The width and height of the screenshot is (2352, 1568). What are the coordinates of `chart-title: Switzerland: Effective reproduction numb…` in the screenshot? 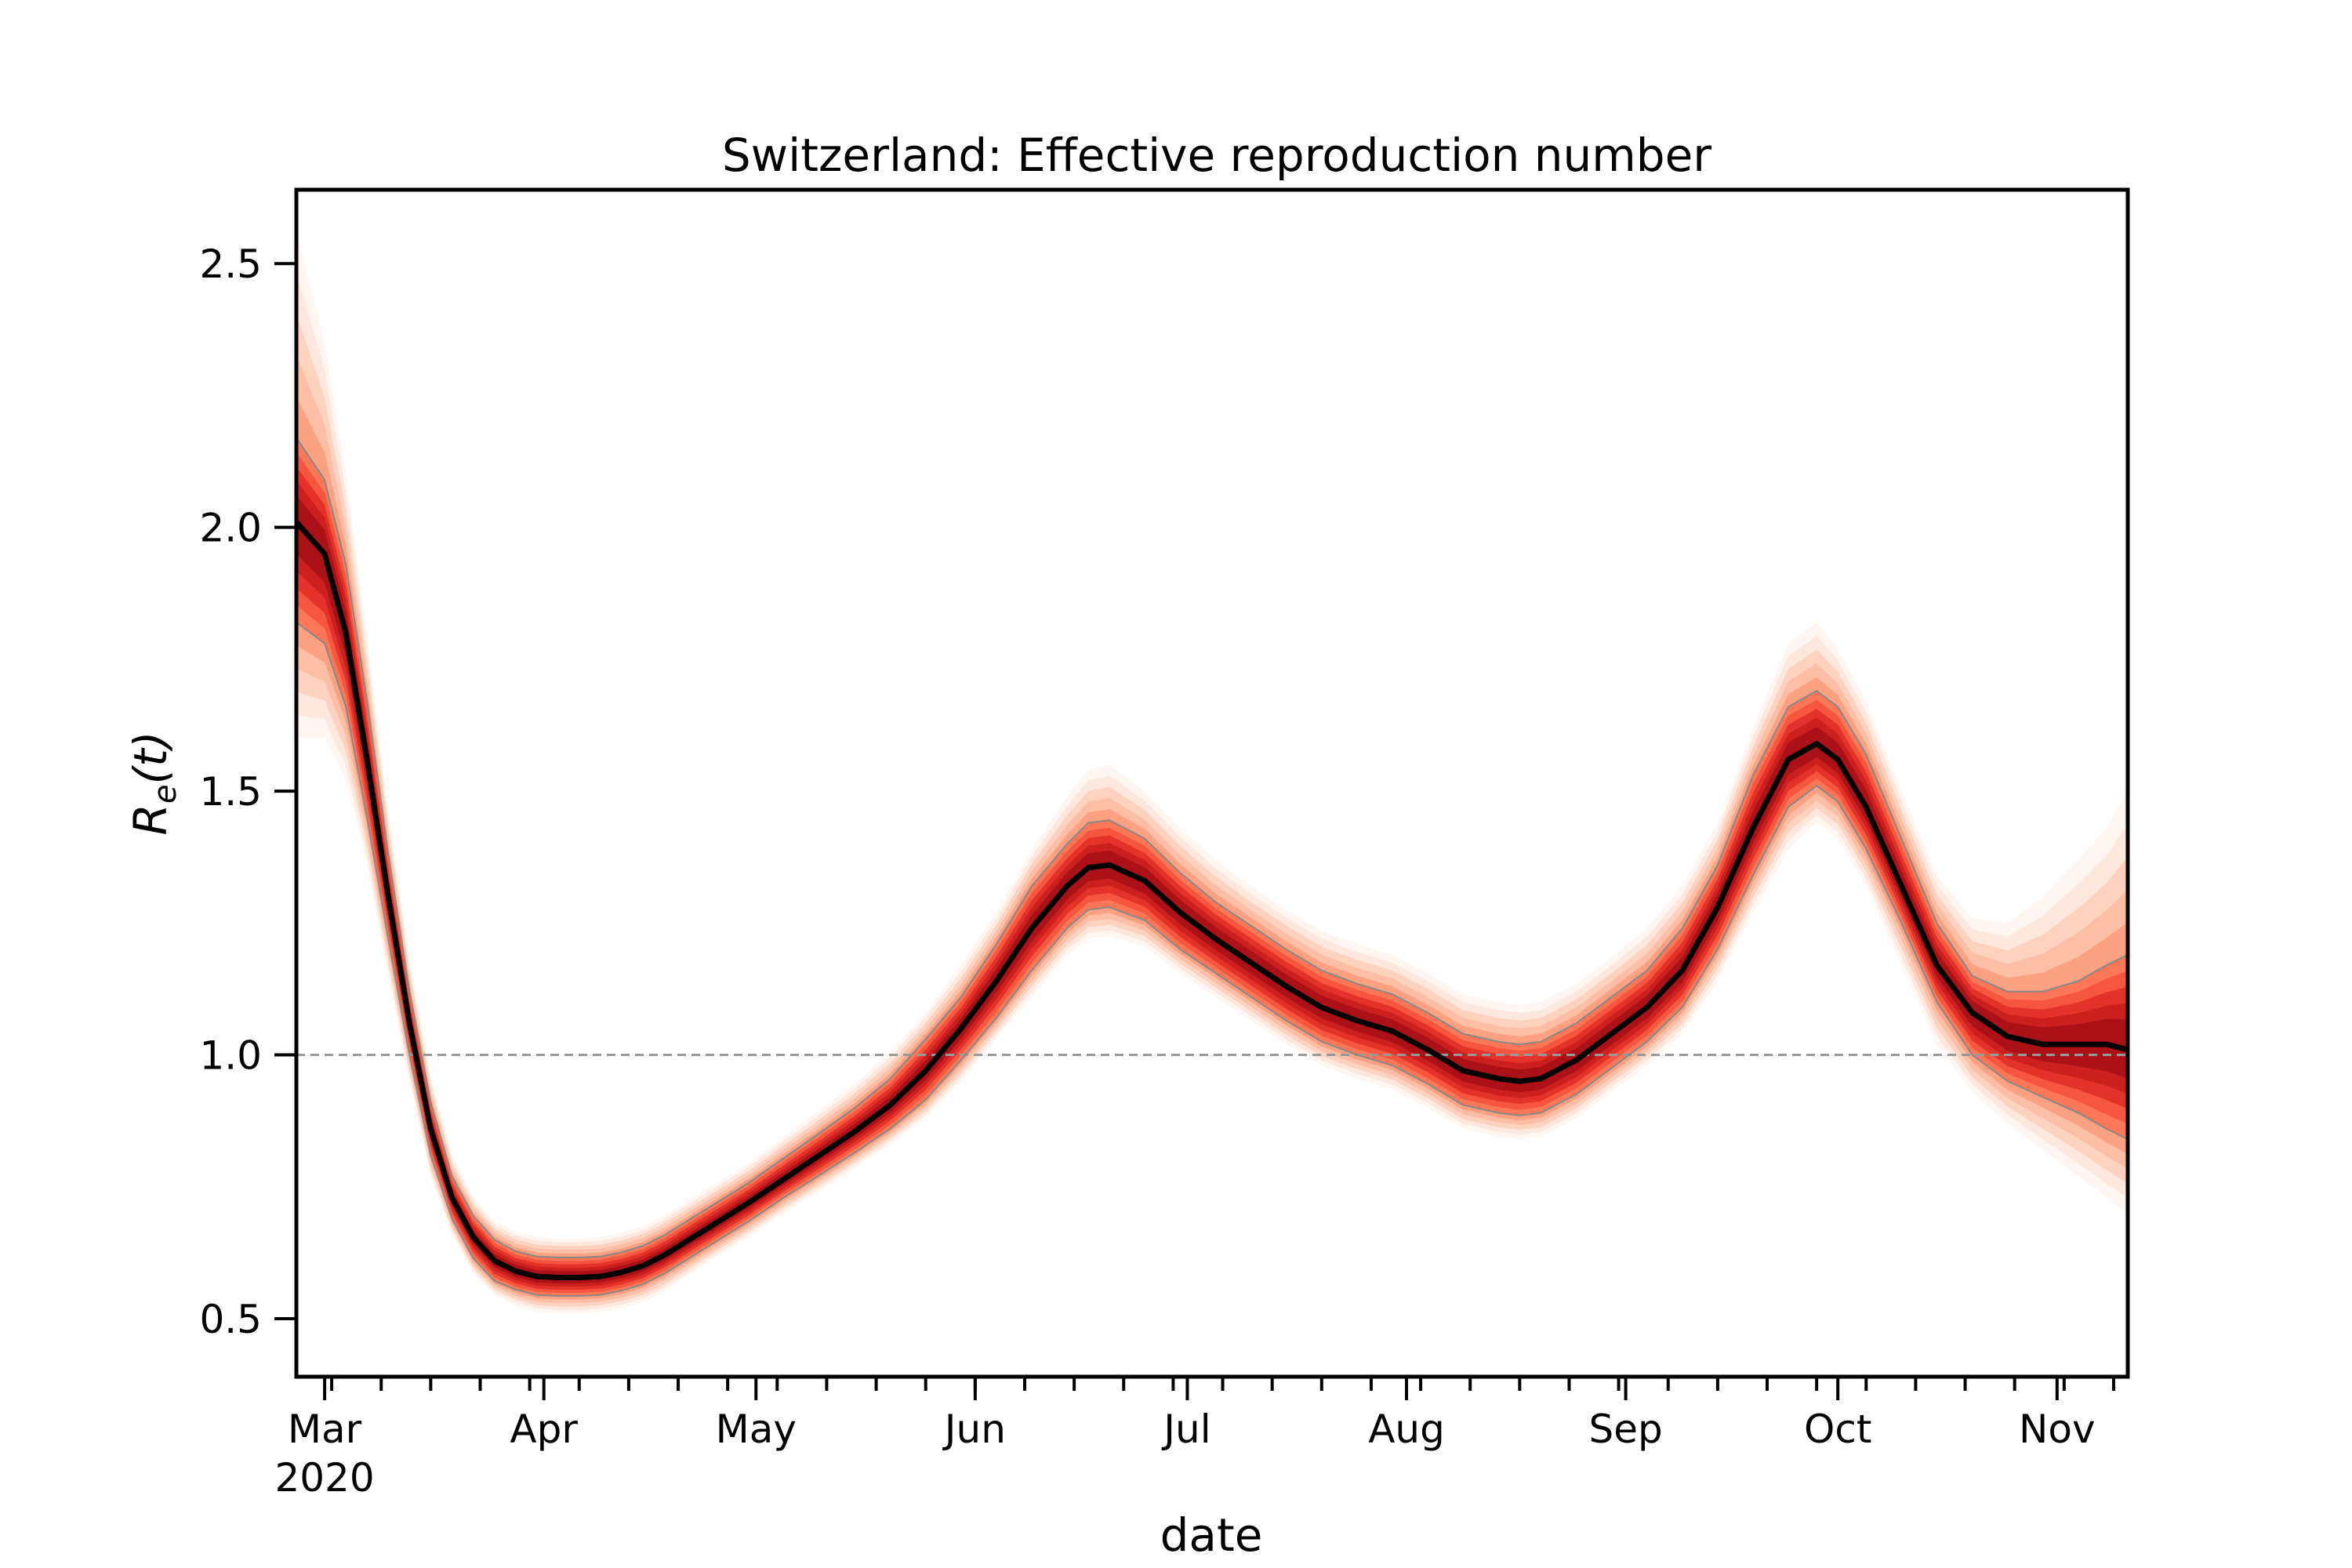 It's located at (1216, 155).